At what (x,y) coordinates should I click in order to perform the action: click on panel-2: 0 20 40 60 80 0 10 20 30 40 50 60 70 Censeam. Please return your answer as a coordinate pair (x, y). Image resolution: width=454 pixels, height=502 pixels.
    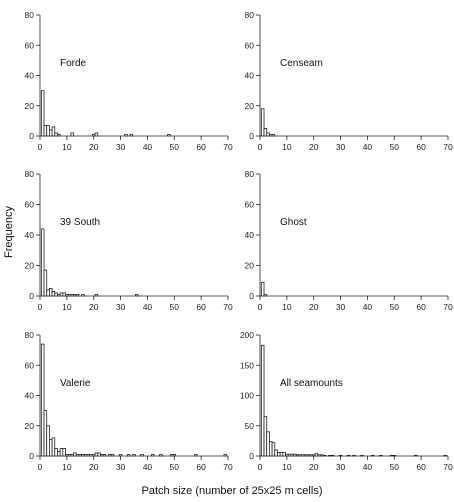
    Looking at the image, I should click on (349, 81).